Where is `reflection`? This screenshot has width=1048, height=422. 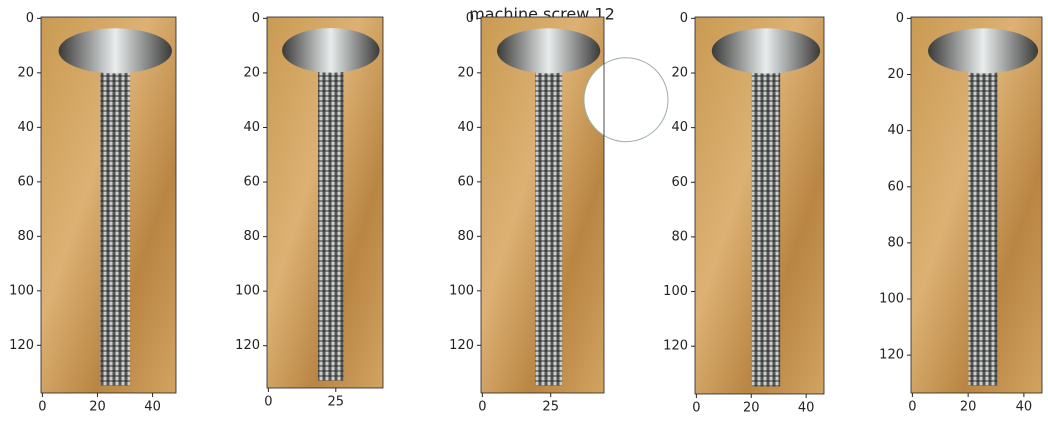 reflection is located at coordinates (626, 100).